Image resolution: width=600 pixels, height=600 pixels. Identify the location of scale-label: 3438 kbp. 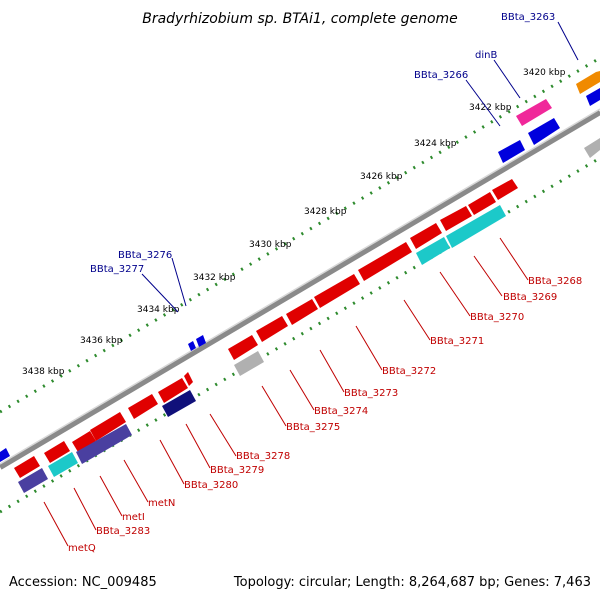
(43, 372).